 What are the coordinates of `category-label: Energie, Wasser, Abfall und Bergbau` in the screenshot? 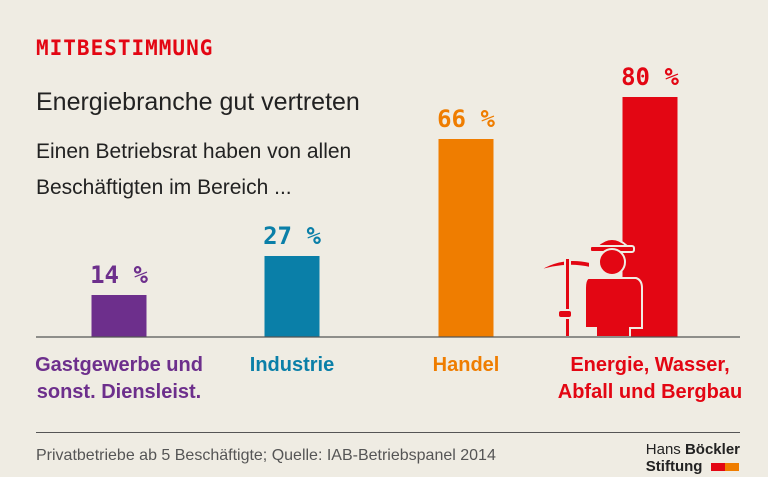 It's located at (650, 379).